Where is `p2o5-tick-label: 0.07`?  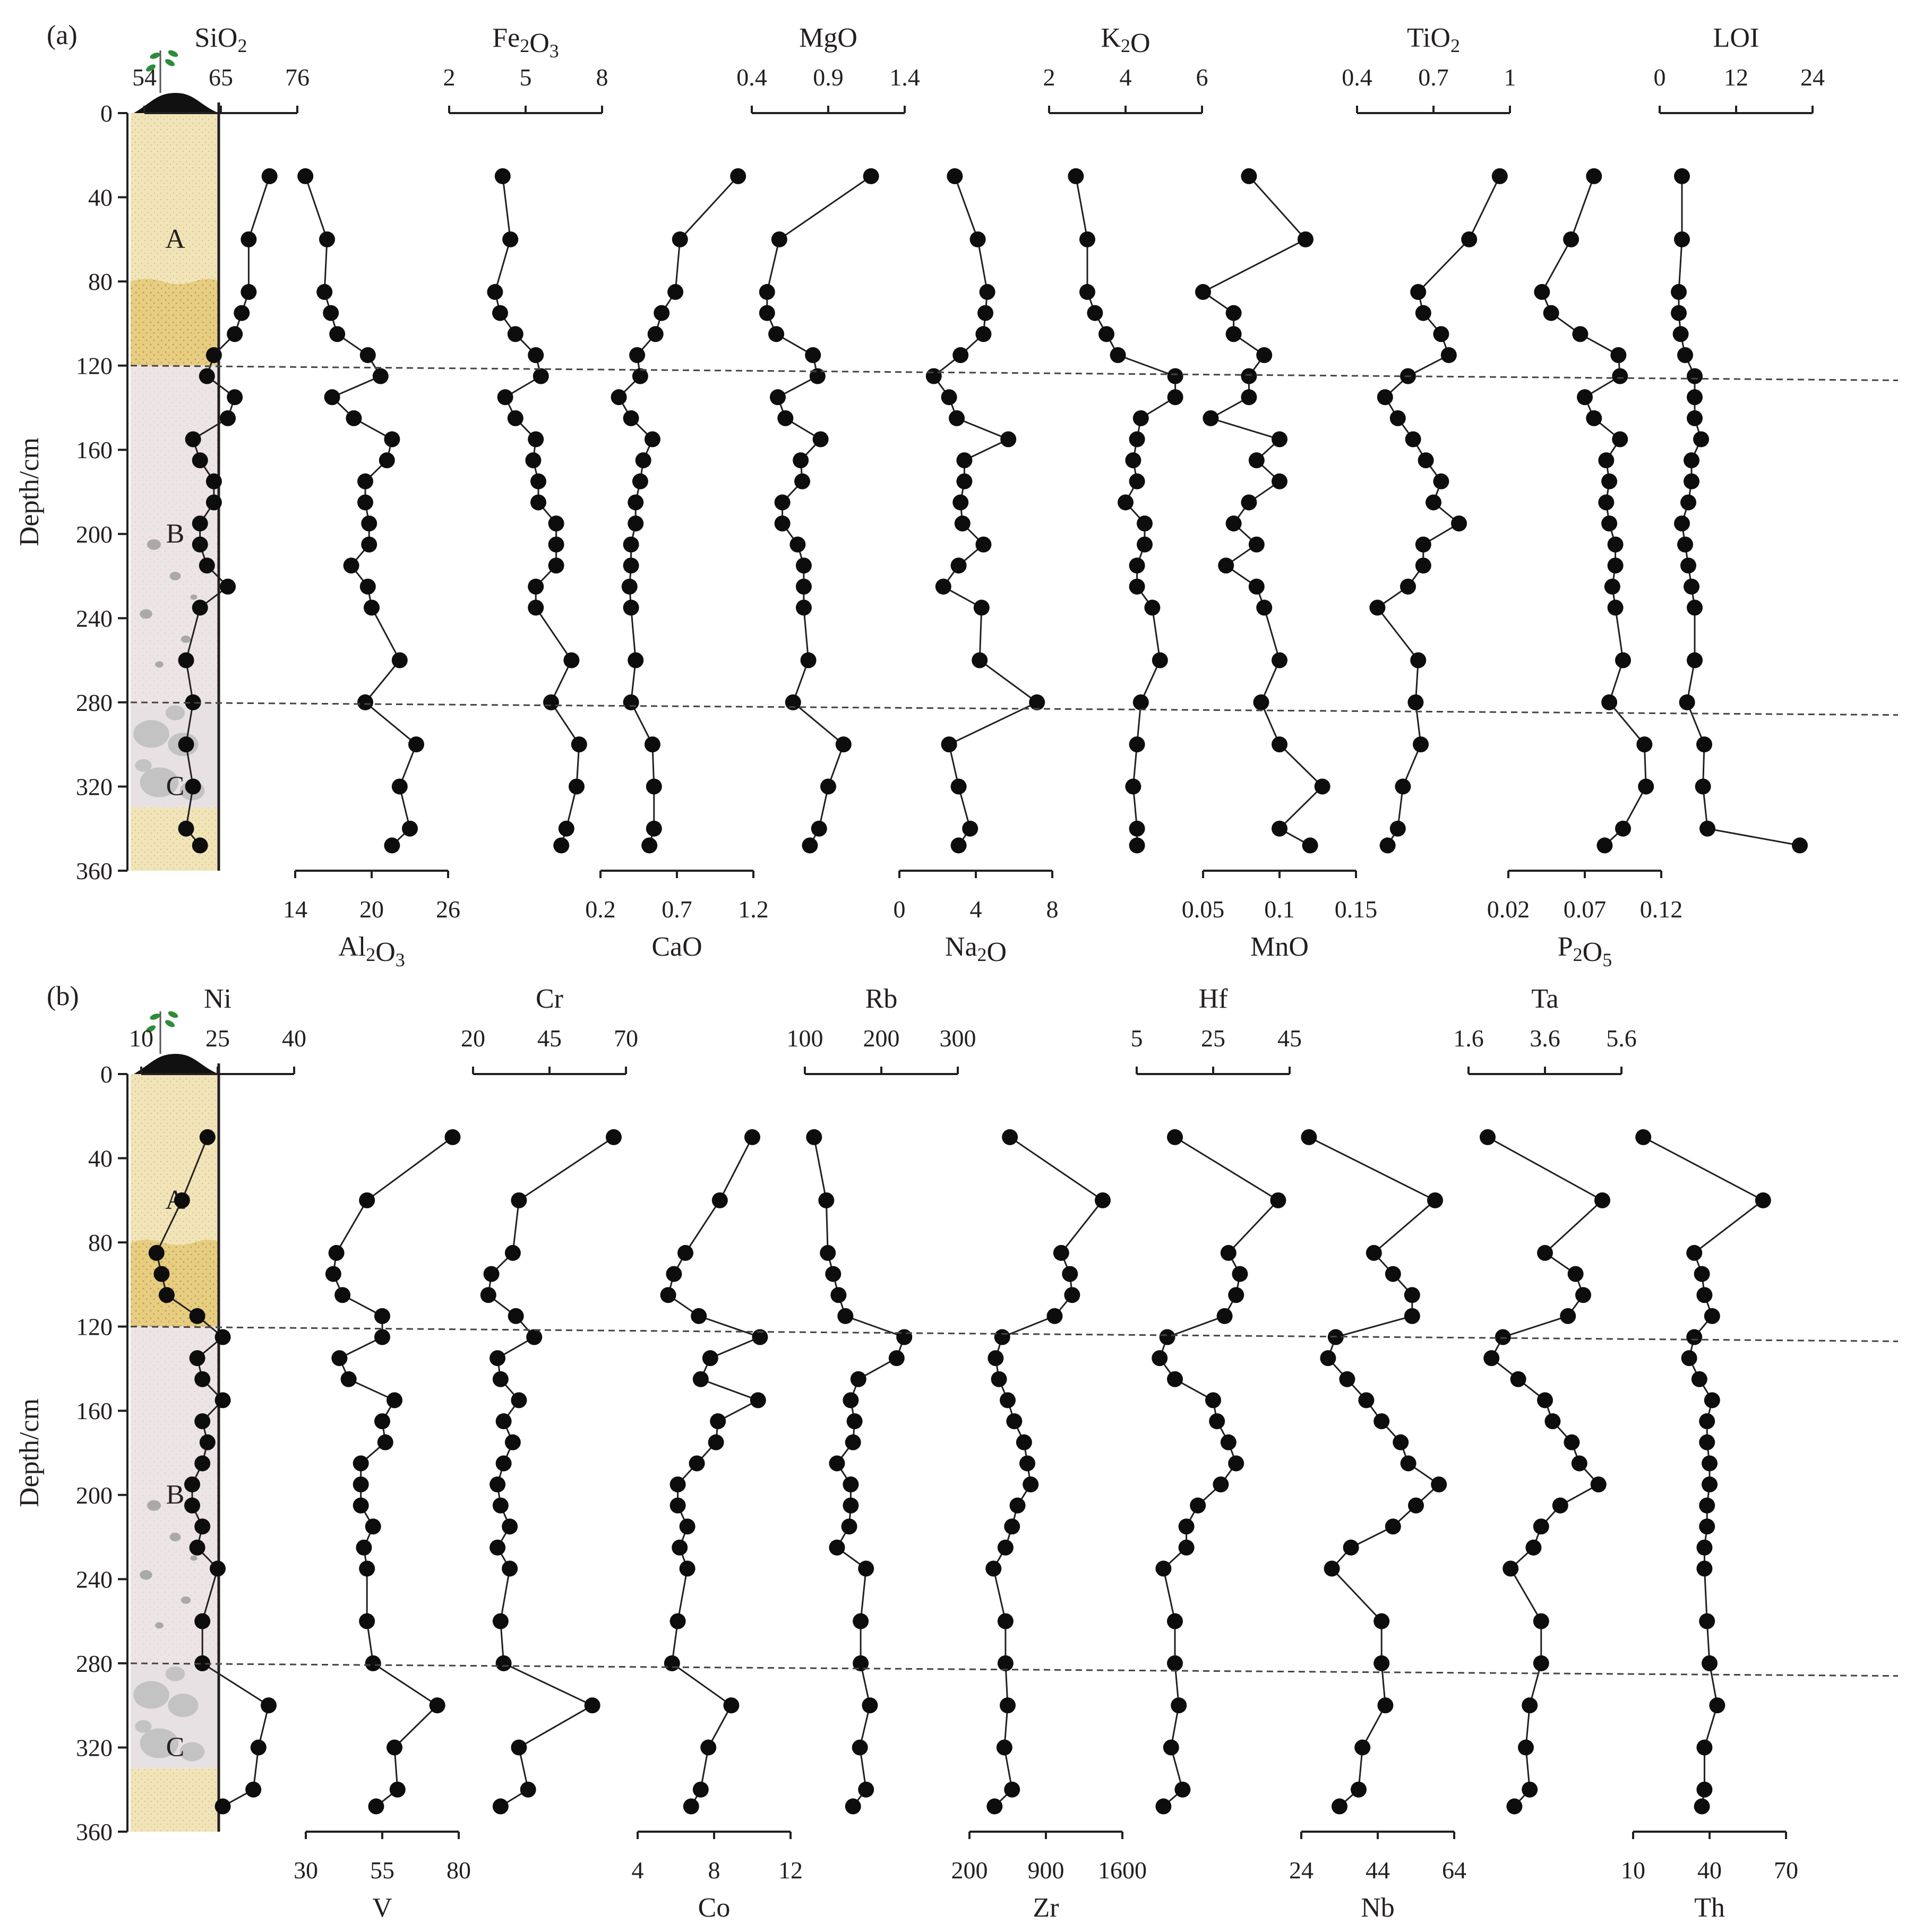
p2o5-tick-label: 0.07 is located at coordinates (1585, 909).